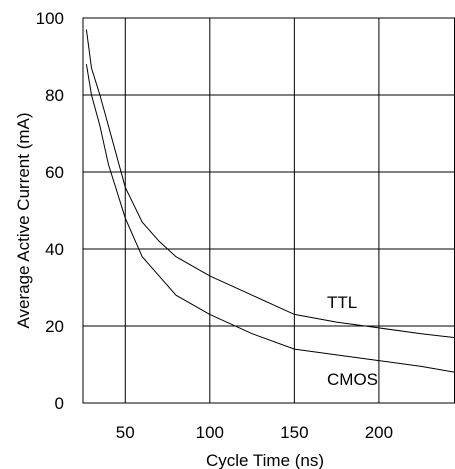  Describe the element at coordinates (379, 432) in the screenshot. I see `x-tick-label: 200` at that location.